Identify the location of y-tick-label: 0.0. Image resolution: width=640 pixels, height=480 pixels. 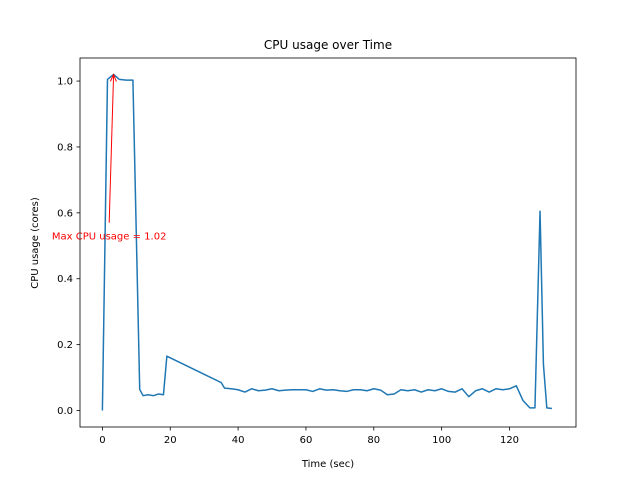
(65, 411).